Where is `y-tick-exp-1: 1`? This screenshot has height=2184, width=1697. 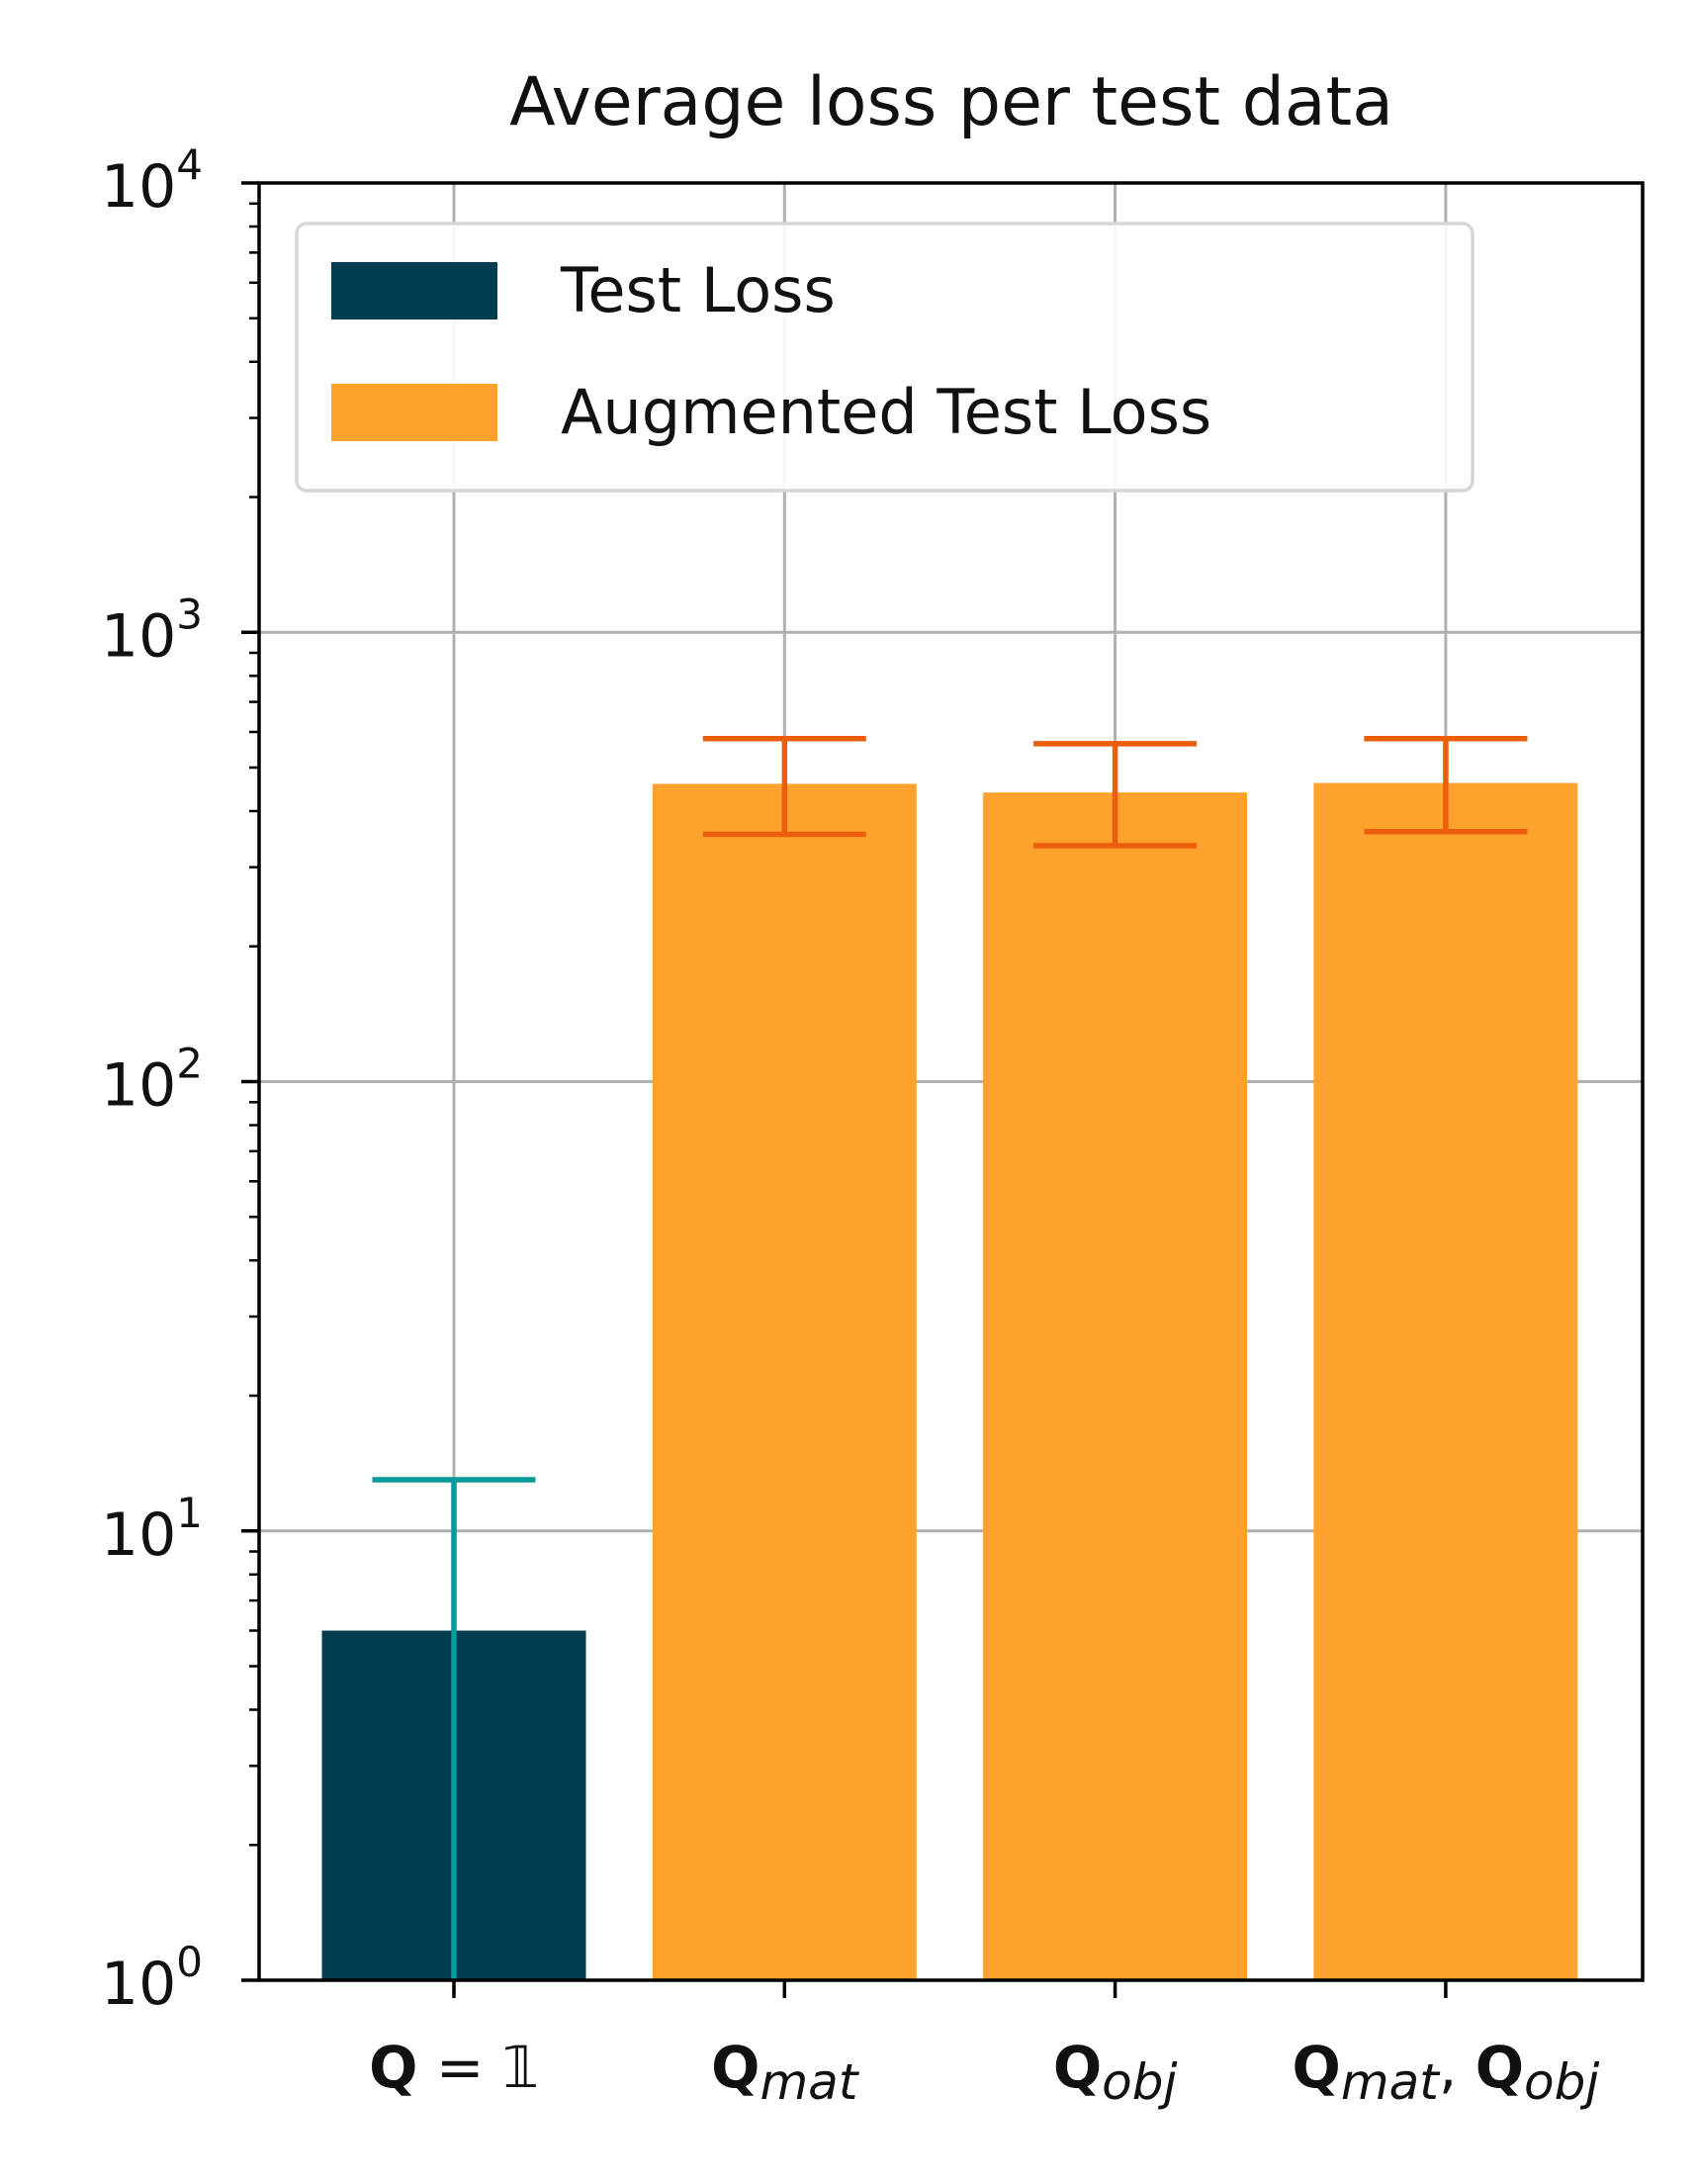 y-tick-exp-1: 1 is located at coordinates (189, 1513).